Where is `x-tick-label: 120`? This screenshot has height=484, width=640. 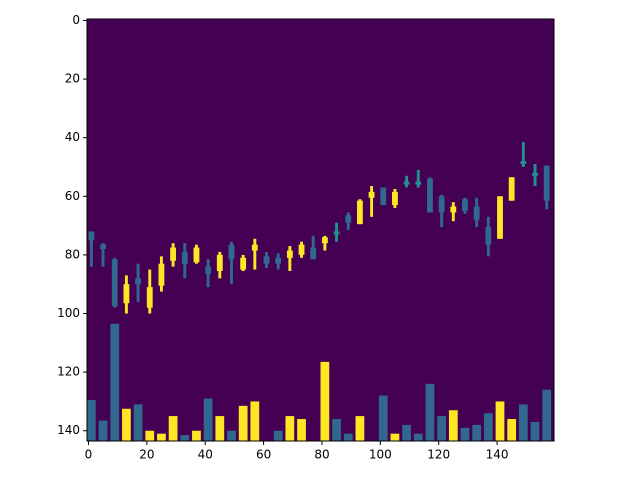
x-tick-label: 120 is located at coordinates (438, 455).